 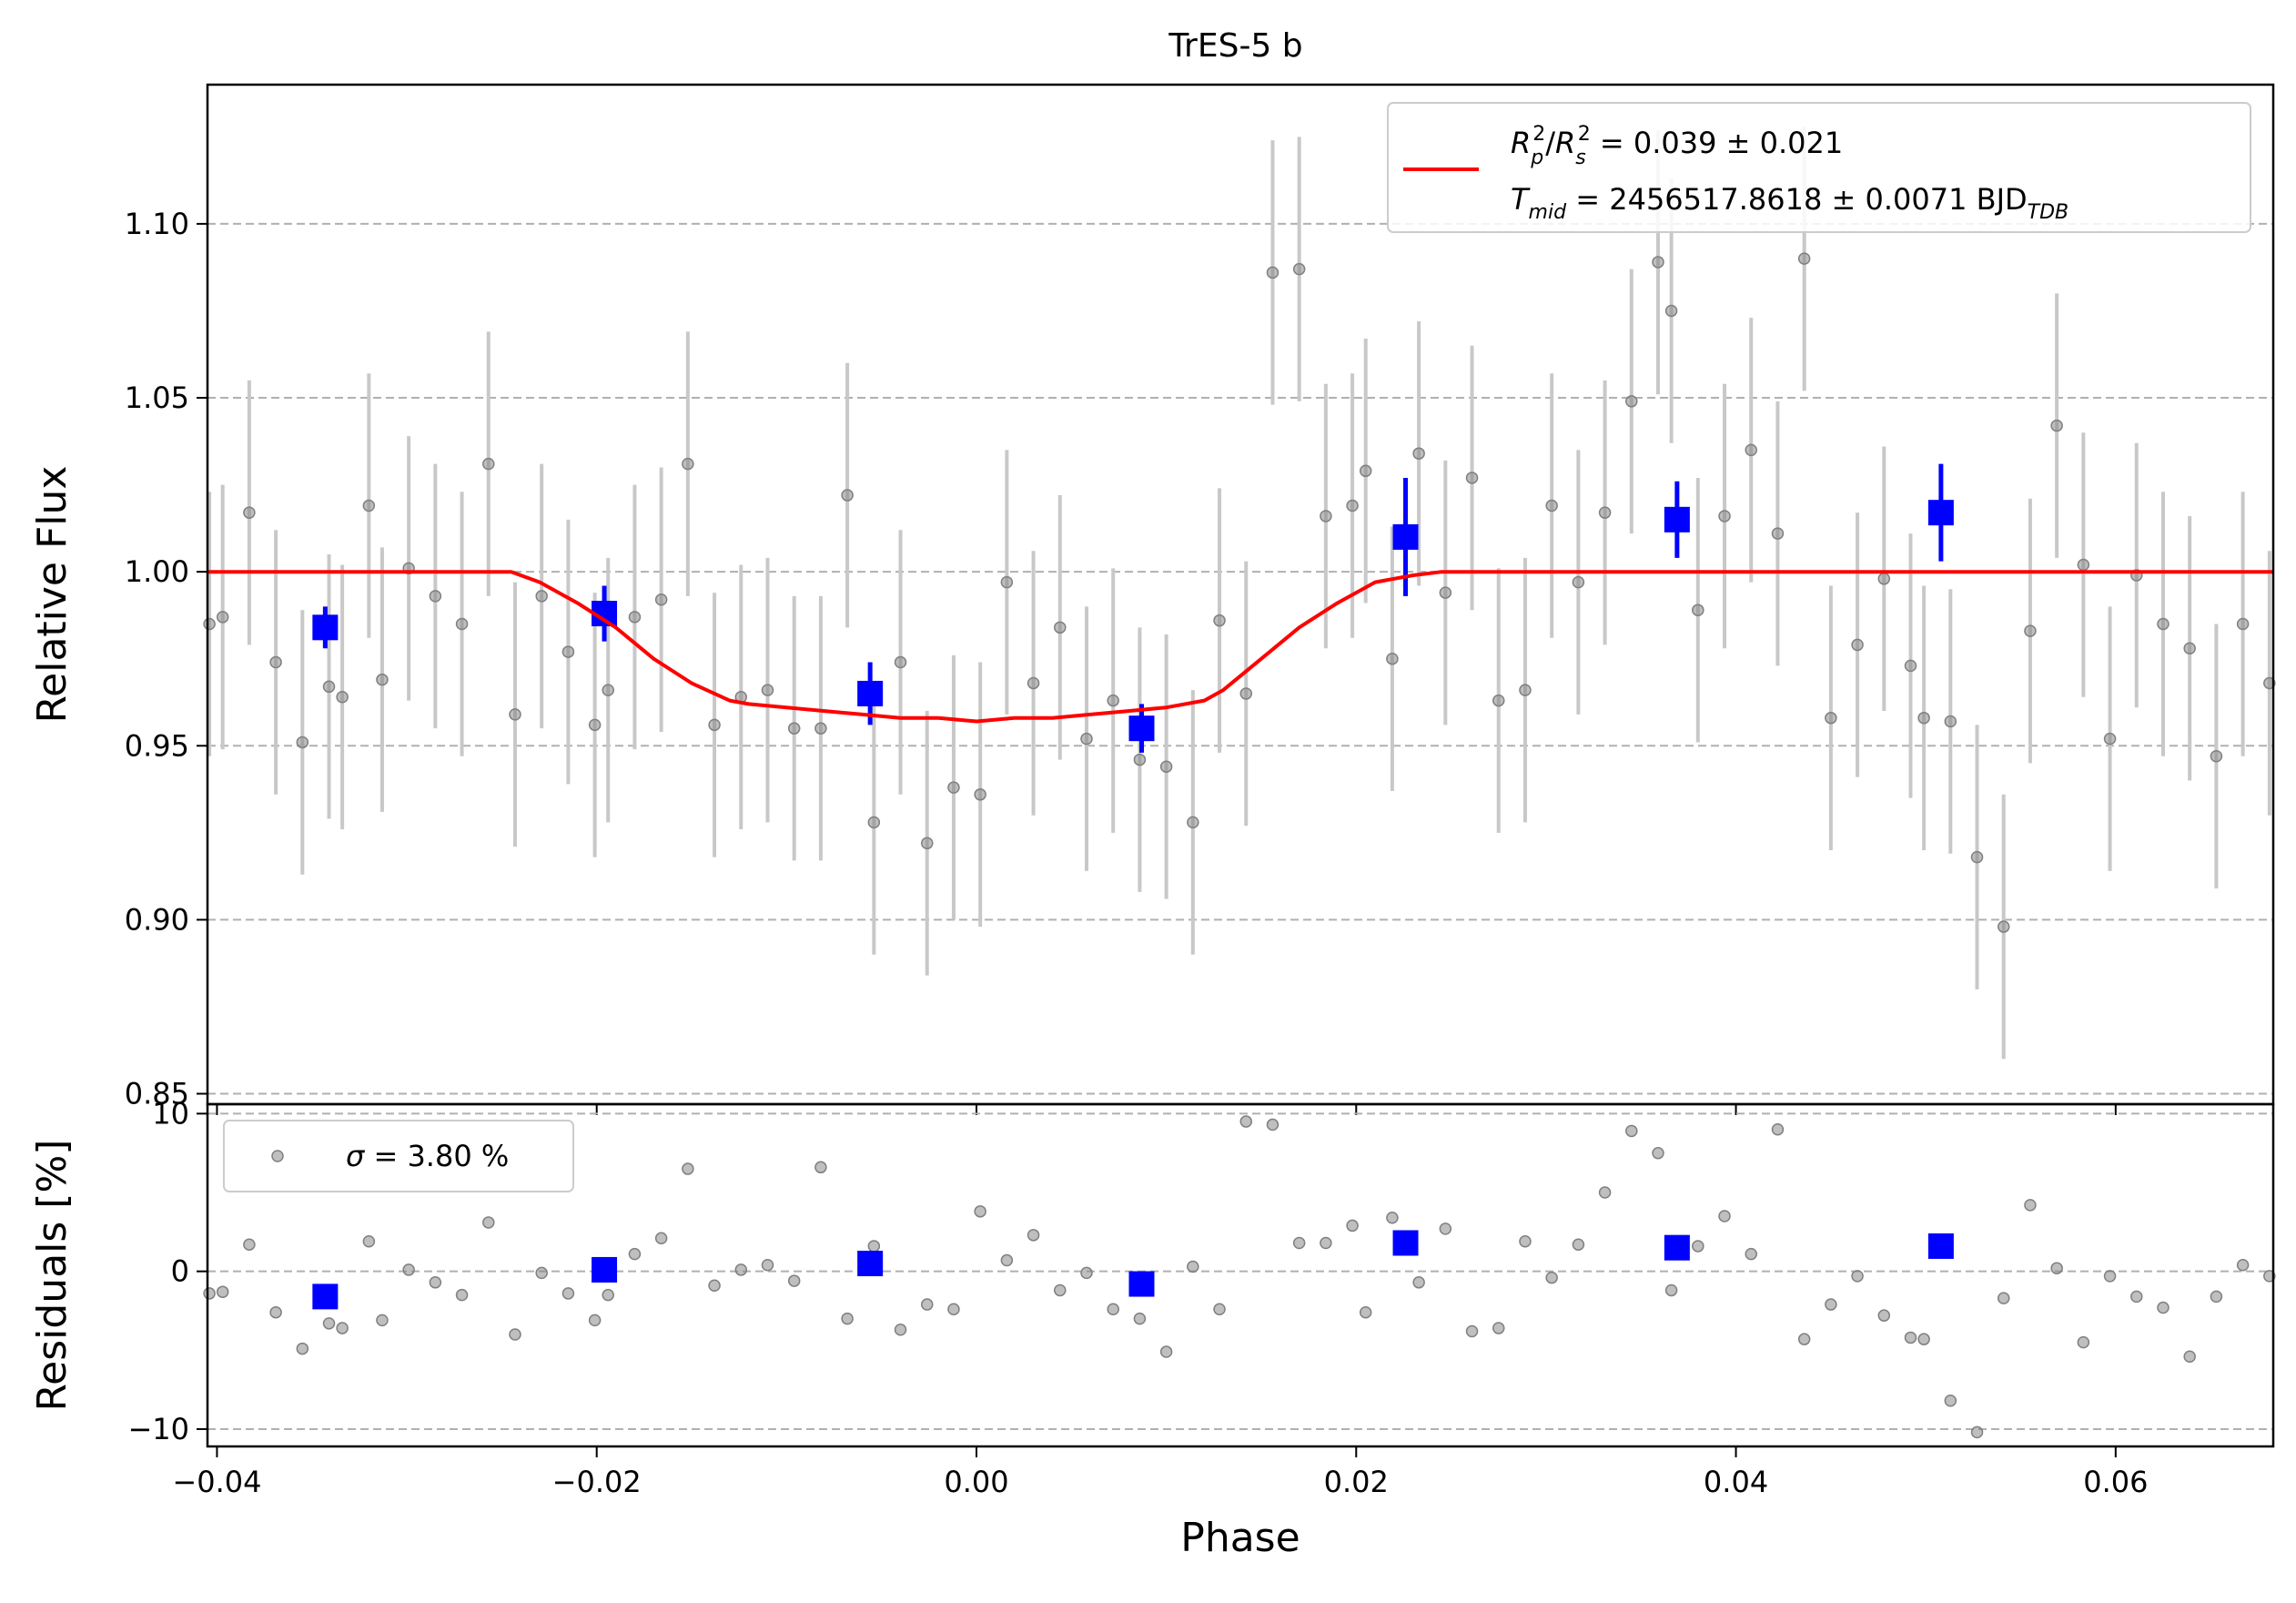 What do you see at coordinates (976, 1482) in the screenshot?
I see `x-tick-label: 0.00` at bounding box center [976, 1482].